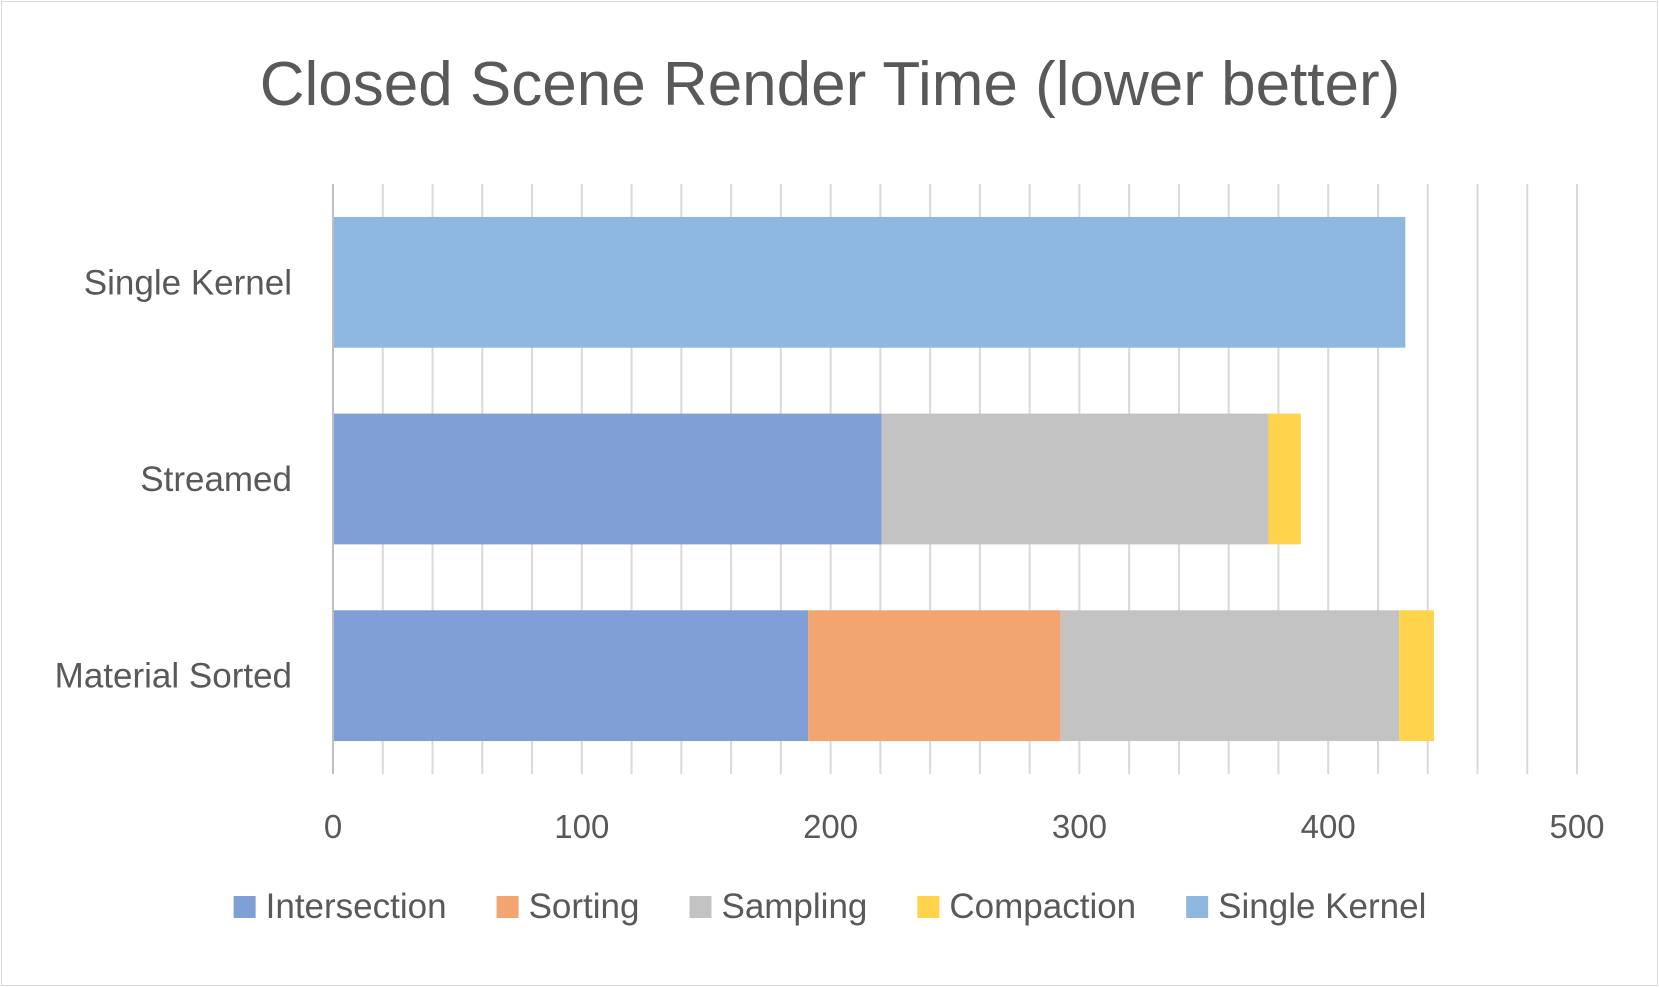  Describe the element at coordinates (1284, 479) in the screenshot. I see `bar-compaction-streamed` at that location.